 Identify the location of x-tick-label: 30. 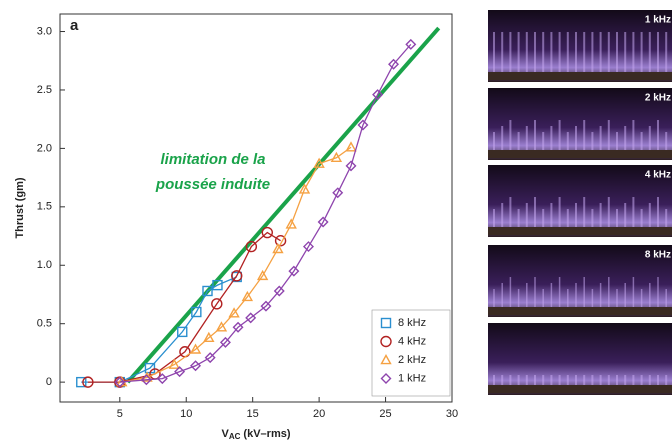
(452, 414).